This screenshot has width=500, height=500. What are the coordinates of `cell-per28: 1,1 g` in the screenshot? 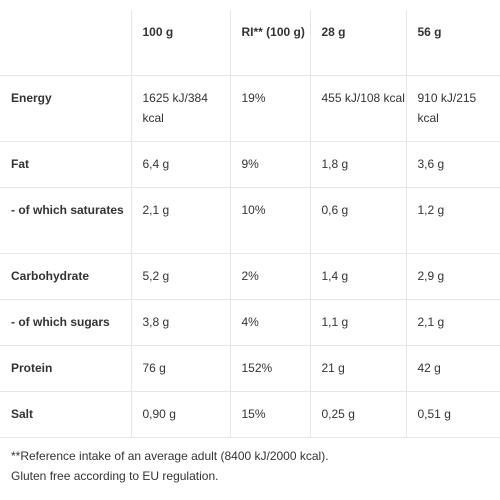 It's located at (358, 322).